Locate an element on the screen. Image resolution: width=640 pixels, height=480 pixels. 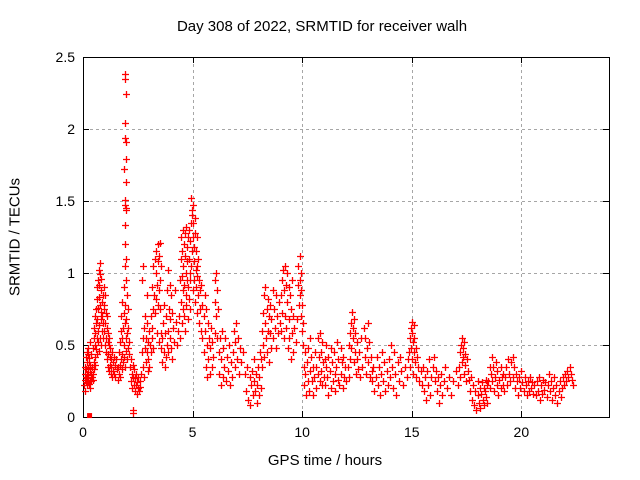
y-tick-label: 0.5 is located at coordinates (65, 345).